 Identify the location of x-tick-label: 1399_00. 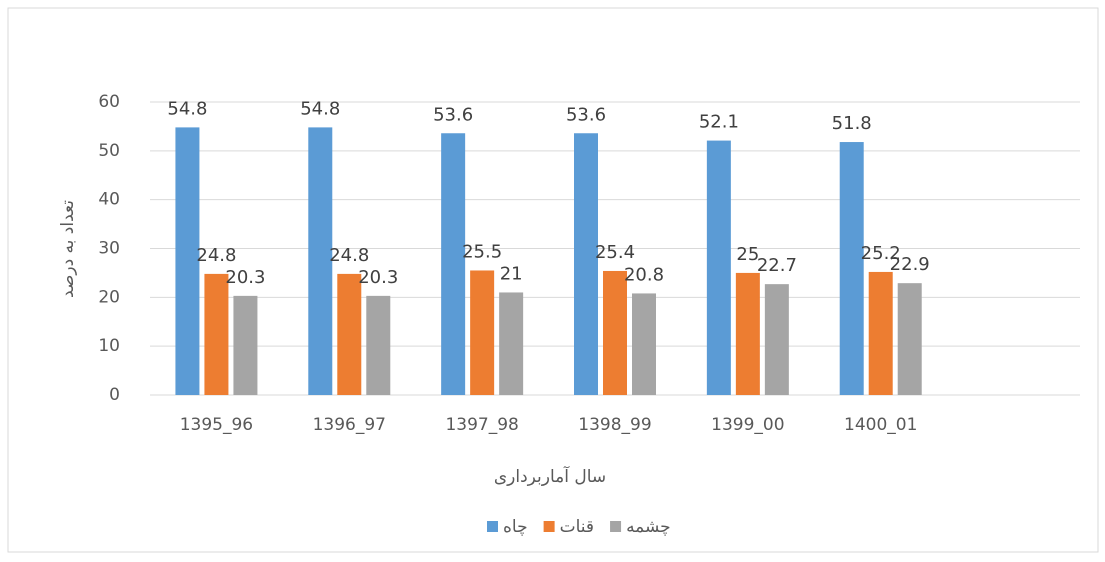
(747, 425).